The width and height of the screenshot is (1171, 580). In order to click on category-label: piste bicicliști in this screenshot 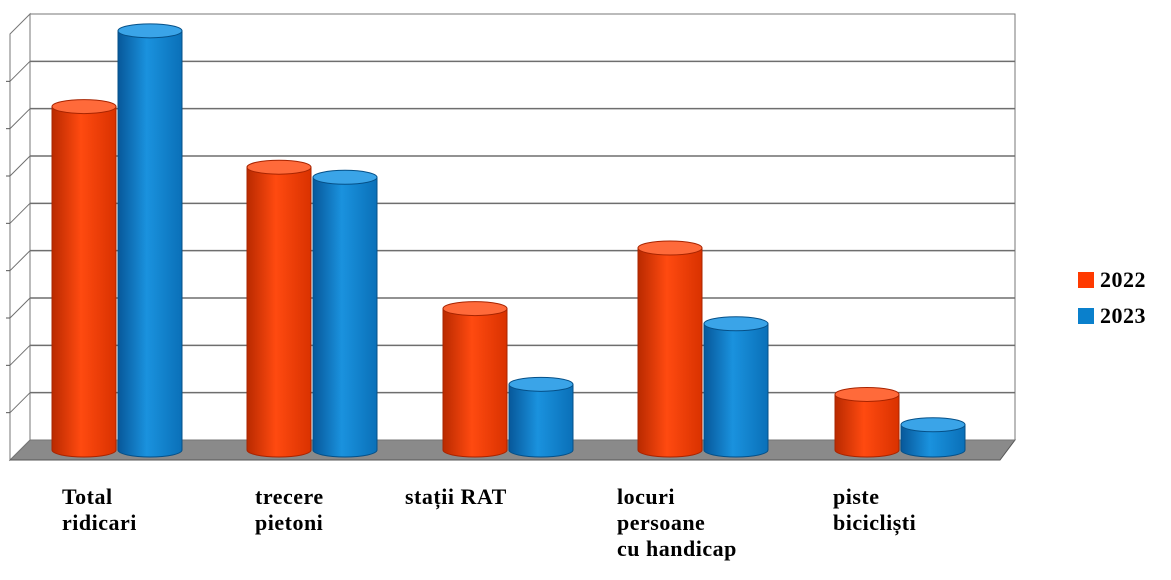, I will do `click(875, 509)`.